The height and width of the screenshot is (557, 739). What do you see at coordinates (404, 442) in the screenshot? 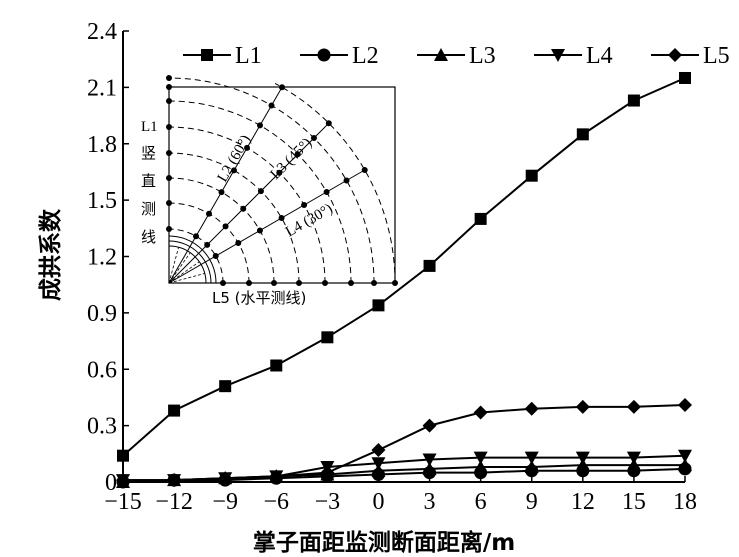
I see `series-line-l5` at bounding box center [404, 442].